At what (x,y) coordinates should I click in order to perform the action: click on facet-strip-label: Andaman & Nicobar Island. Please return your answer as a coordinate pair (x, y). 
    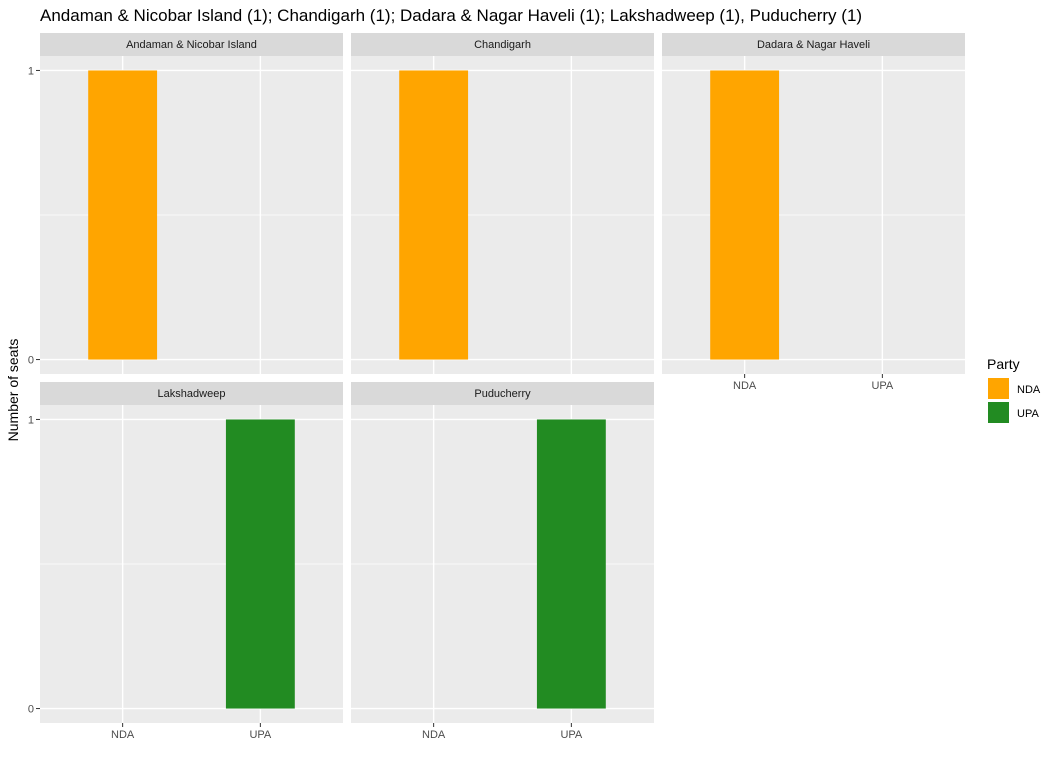
    Looking at the image, I should click on (191, 45).